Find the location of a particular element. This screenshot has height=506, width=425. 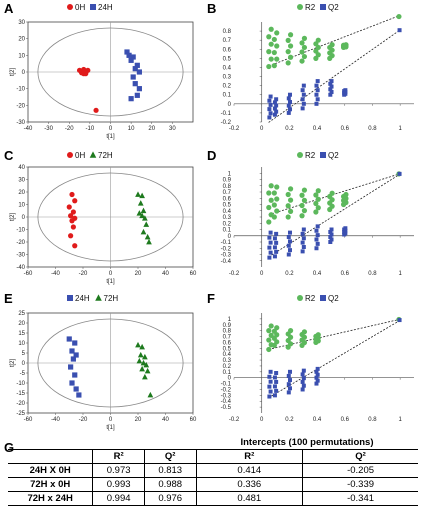

y-tick-label: 0.7 is located at coordinates (227, 193).